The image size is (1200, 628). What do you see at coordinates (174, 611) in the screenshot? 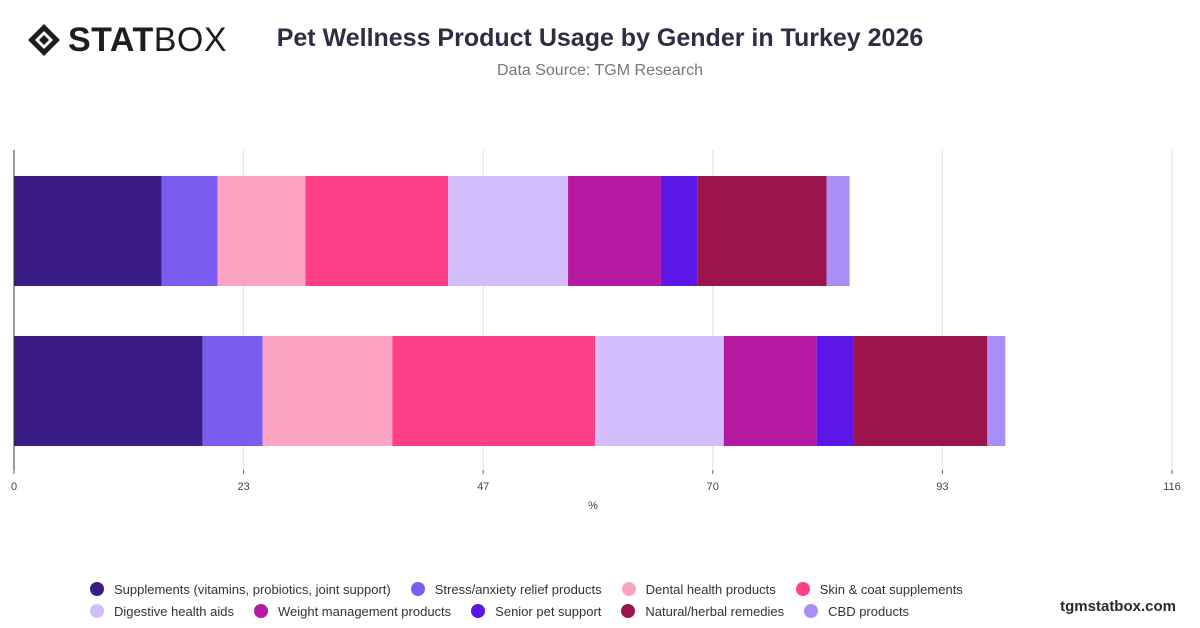
I see `legend-label: Digestive health aids` at bounding box center [174, 611].